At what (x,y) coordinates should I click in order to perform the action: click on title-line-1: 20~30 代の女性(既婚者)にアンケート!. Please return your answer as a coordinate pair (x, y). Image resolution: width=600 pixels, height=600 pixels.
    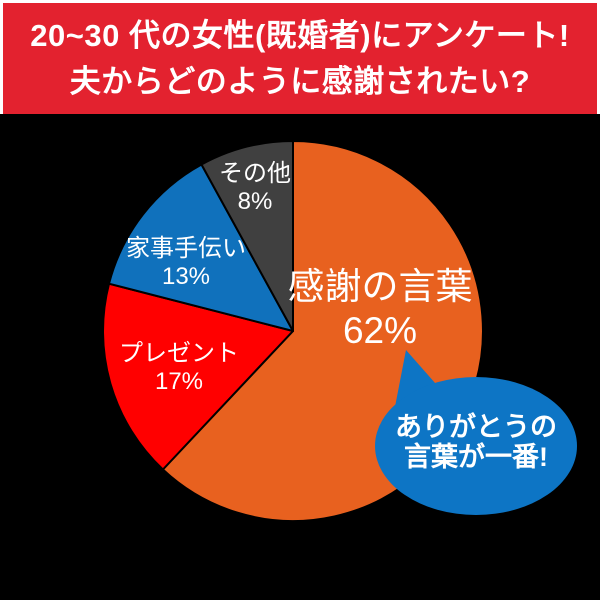
    Looking at the image, I should click on (300, 35).